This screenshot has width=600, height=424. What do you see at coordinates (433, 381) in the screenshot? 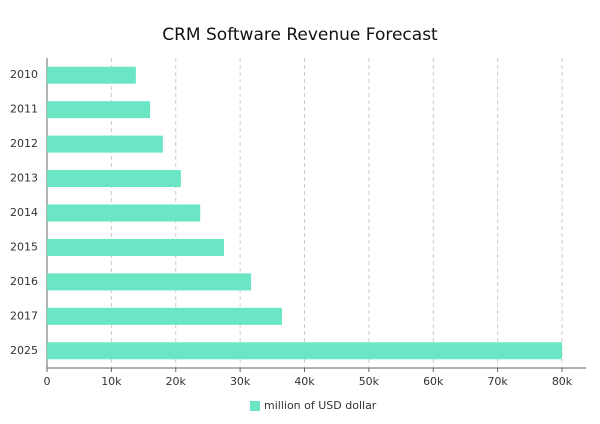
I see `x-tick-label: 60k` at bounding box center [433, 381].